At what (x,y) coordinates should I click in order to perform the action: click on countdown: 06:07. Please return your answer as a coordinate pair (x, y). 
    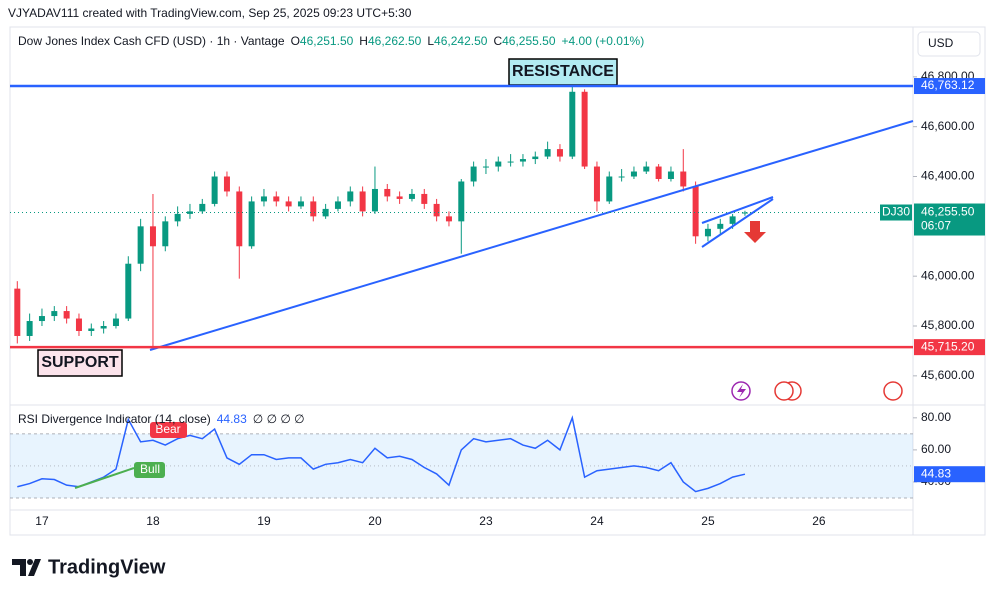
    Looking at the image, I should click on (936, 226).